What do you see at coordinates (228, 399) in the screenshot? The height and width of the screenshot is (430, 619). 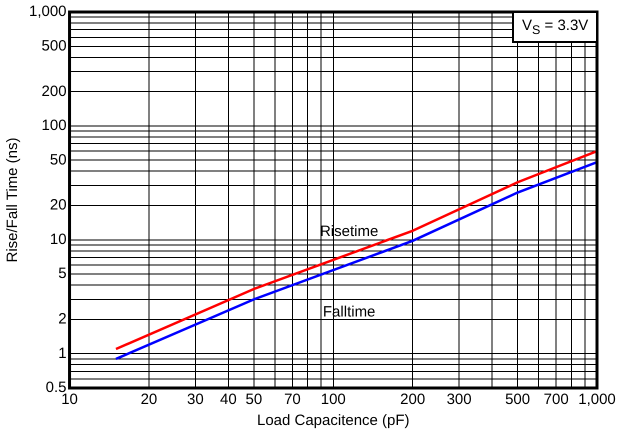 I see `x-tick-label: 40` at bounding box center [228, 399].